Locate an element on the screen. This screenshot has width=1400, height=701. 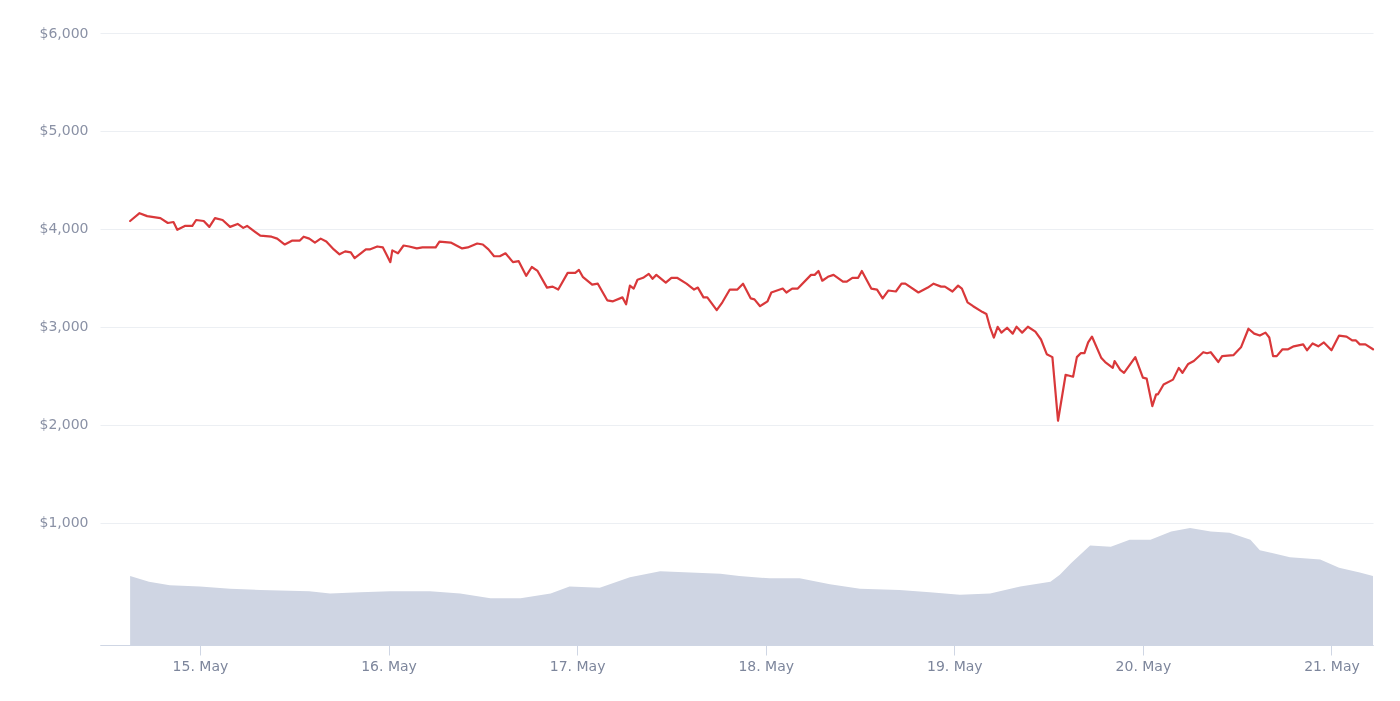
x-tick-label: 21. May is located at coordinates (1332, 665).